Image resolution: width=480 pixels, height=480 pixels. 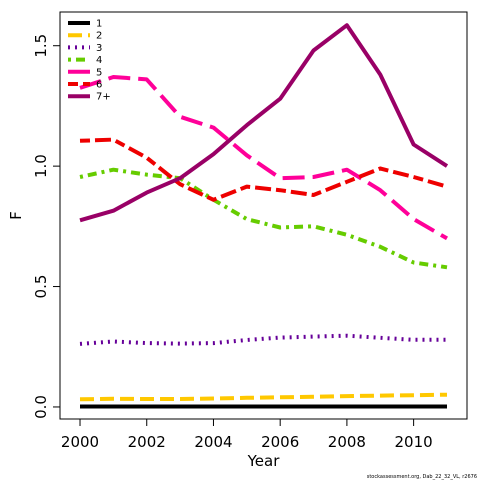 What do you see at coordinates (99, 72) in the screenshot?
I see `legend-label-5: 5` at bounding box center [99, 72].